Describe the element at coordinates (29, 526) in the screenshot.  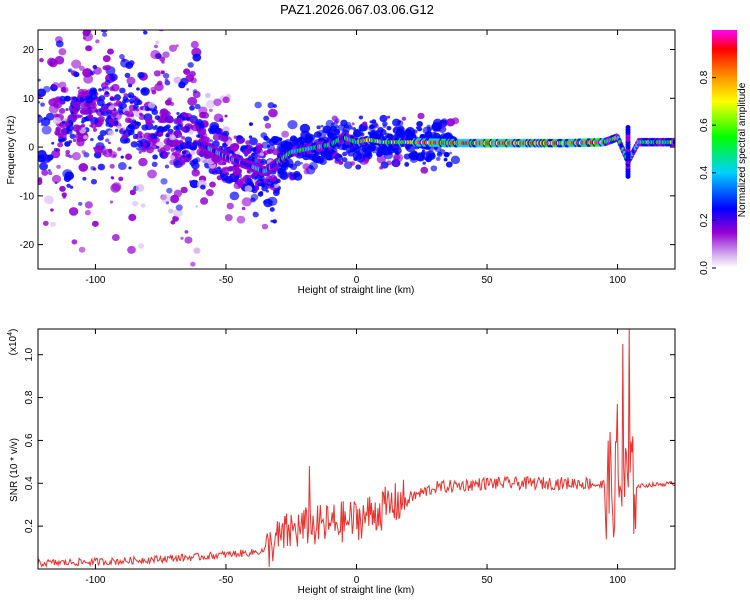
I see `snr-y-tick-label: 0.2` at that location.